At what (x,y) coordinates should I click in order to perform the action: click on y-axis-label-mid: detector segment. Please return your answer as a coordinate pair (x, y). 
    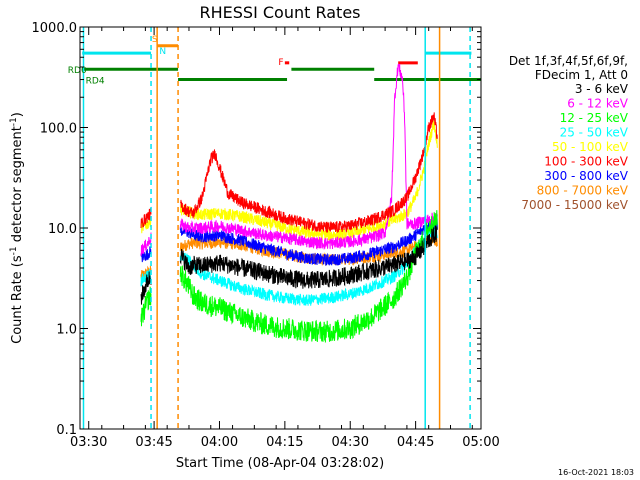
    Looking at the image, I should click on (17, 186).